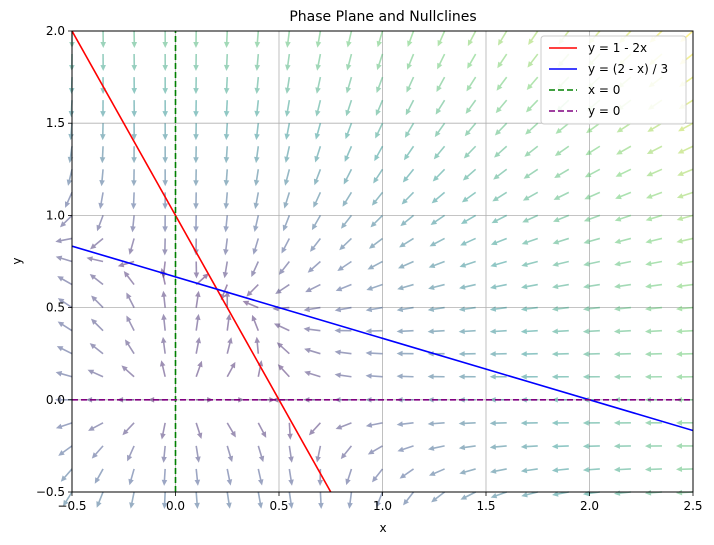 This screenshot has height=545, width=714. I want to click on x-axis-label: x, so click(382, 528).